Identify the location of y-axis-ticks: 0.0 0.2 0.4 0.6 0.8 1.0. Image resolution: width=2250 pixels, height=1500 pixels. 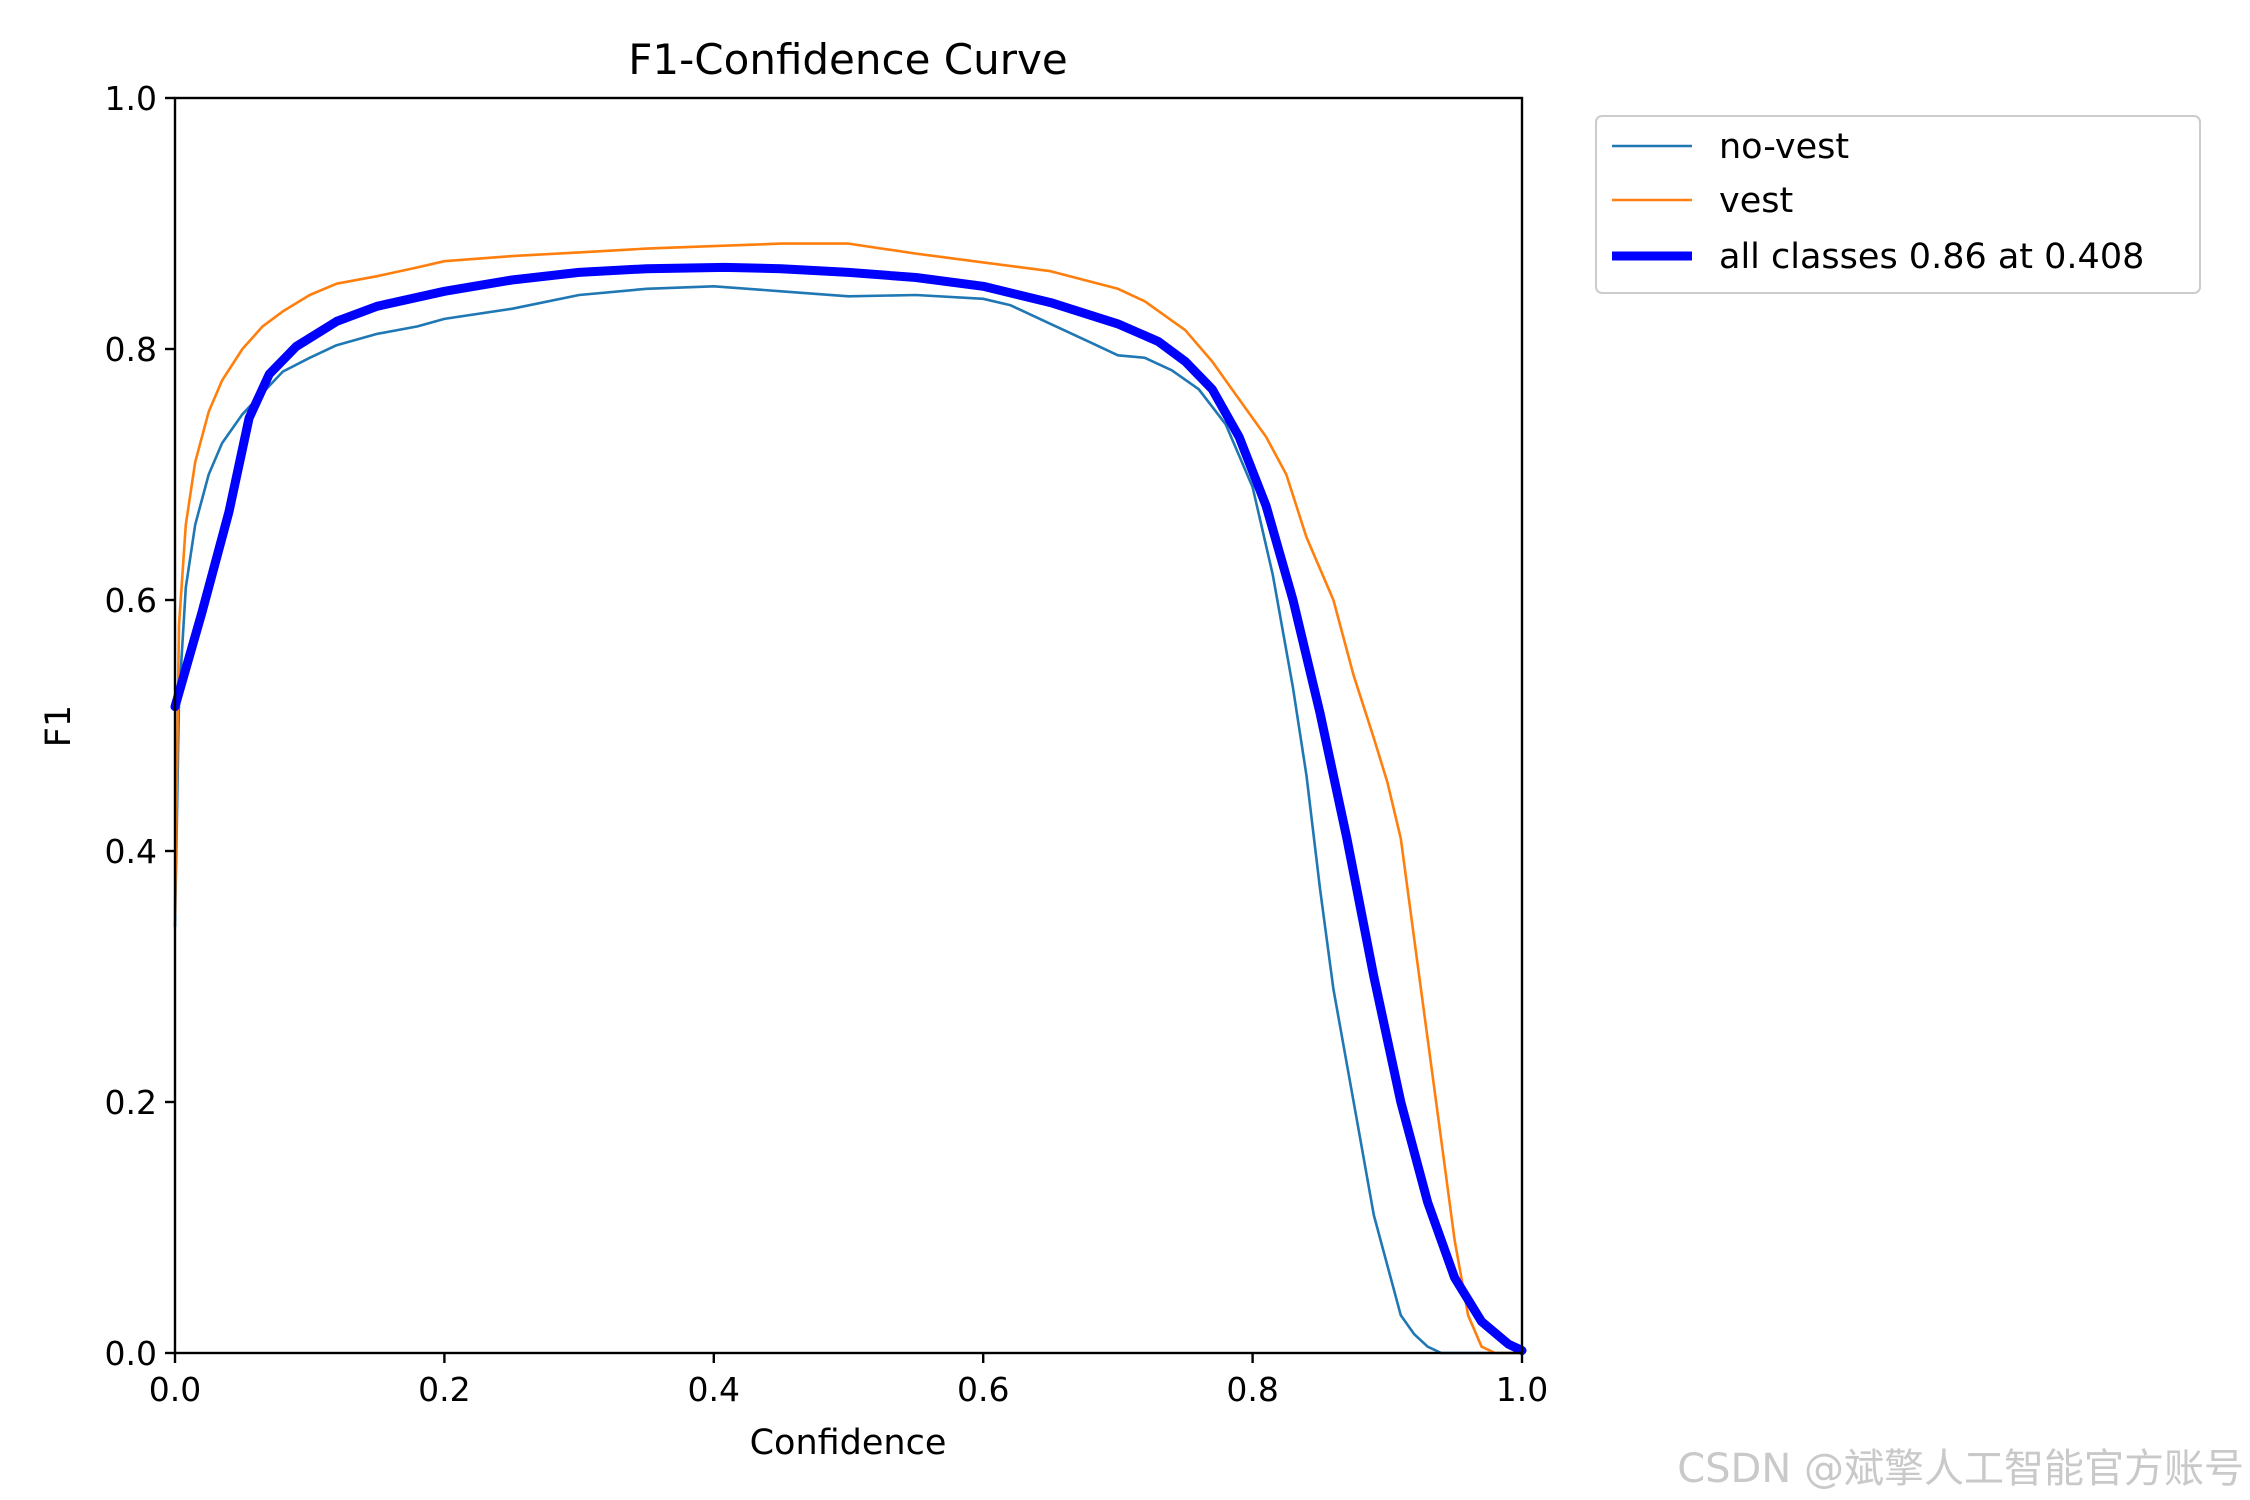
(140, 726).